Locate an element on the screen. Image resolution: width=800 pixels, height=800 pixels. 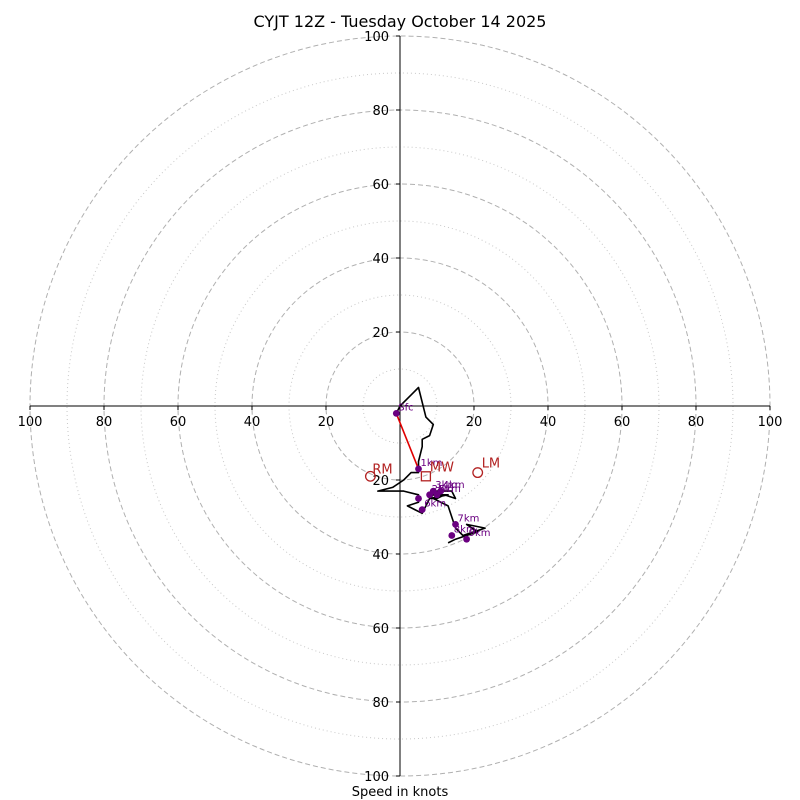
hodograph-trace is located at coordinates (431, 465).